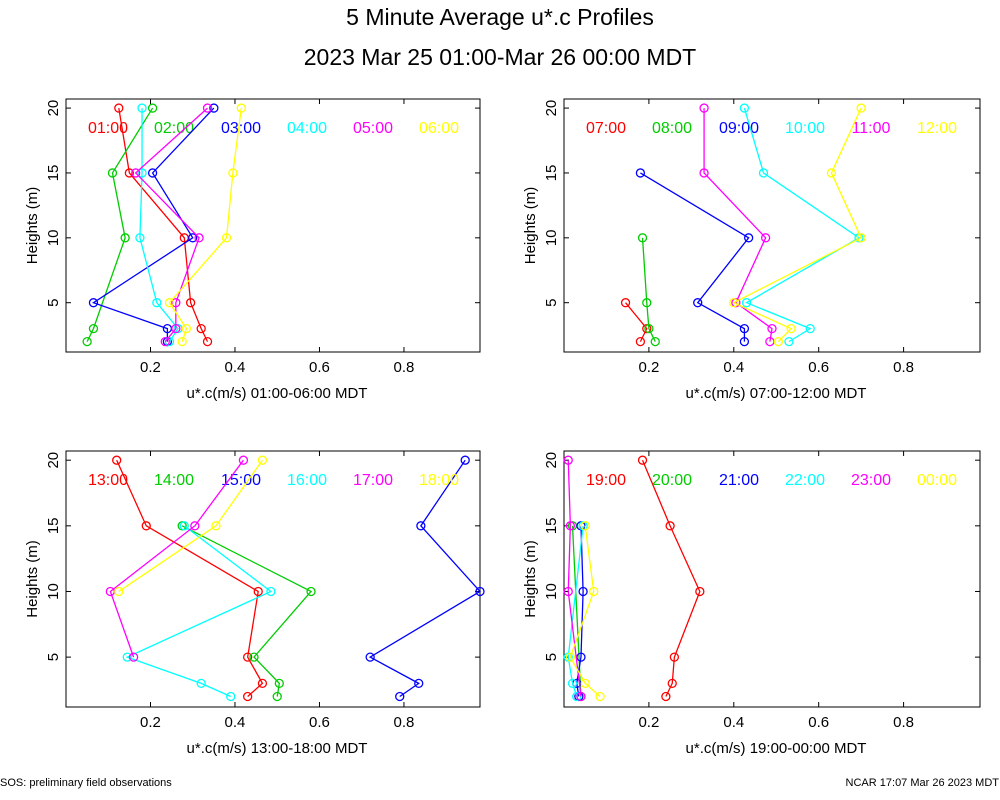  I want to click on panel-3-xtick-label: 0.4, so click(235, 722).